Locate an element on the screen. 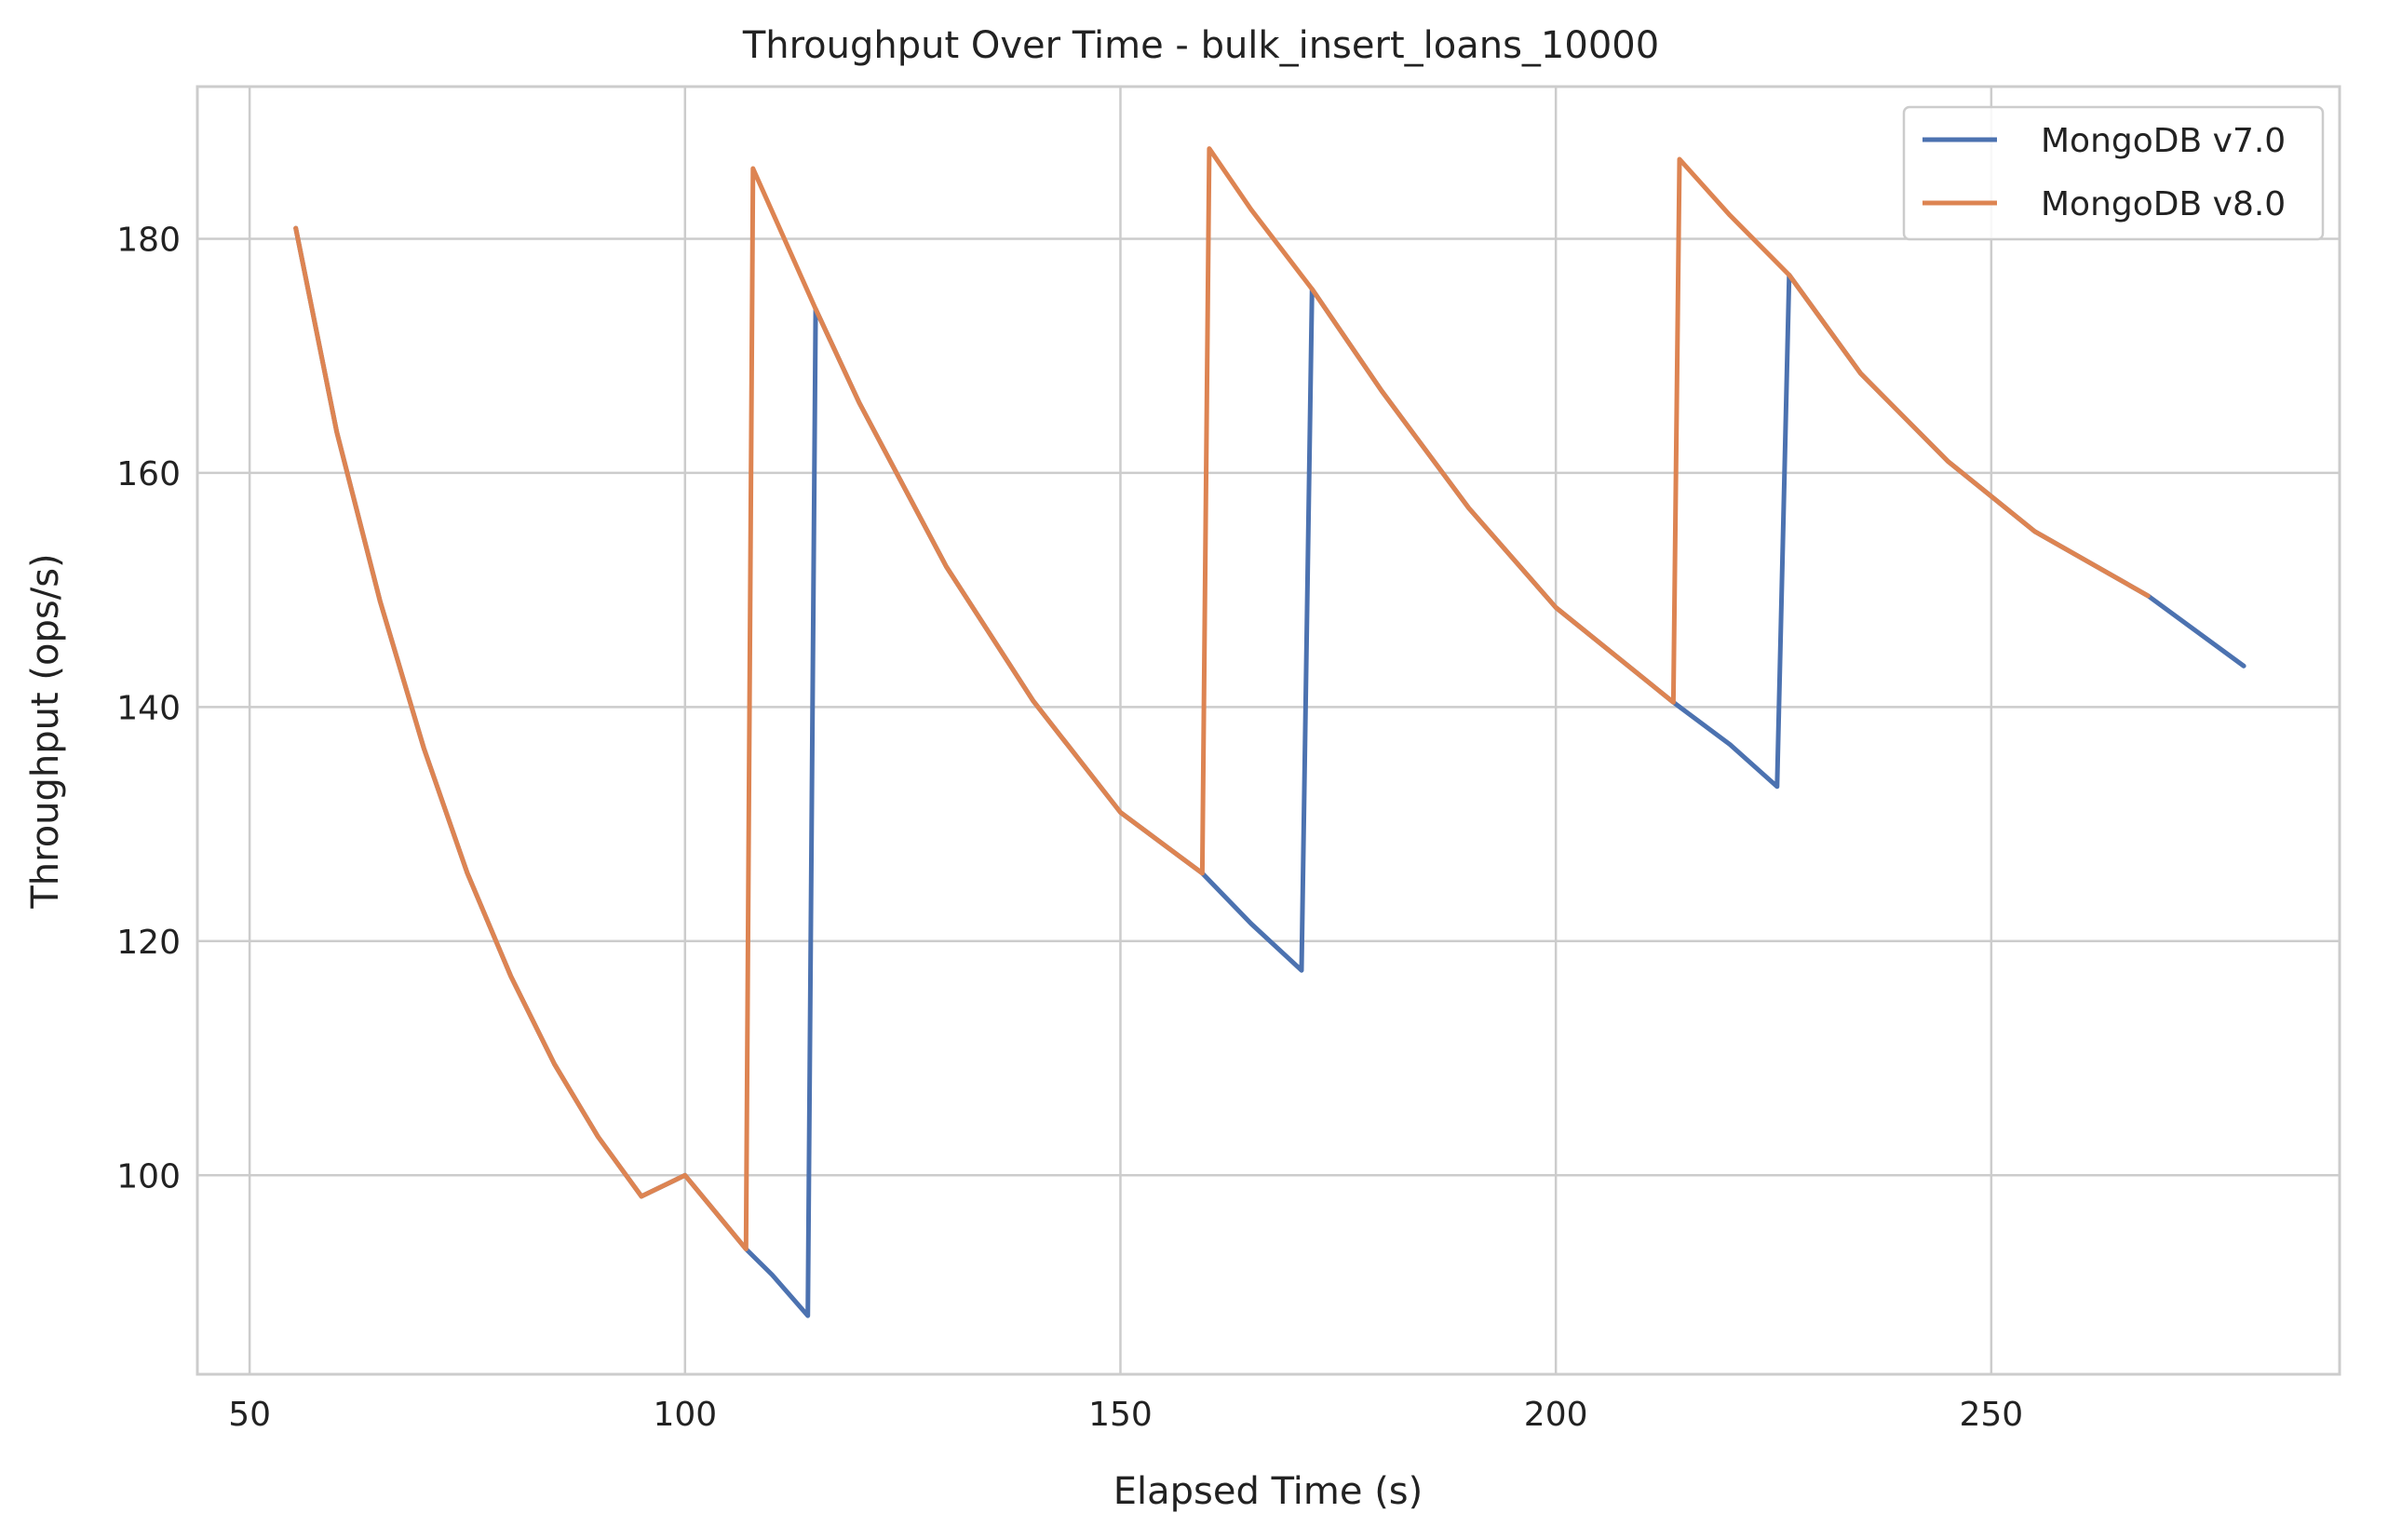 The height and width of the screenshot is (1540, 2388). x-tick-label: 250 is located at coordinates (1991, 1415).